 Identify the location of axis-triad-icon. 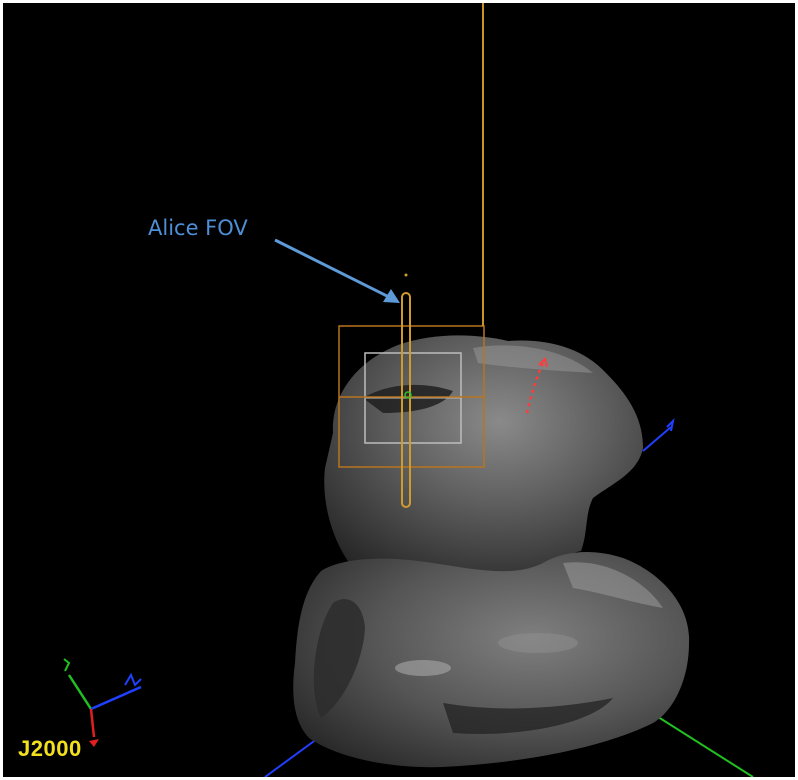
(102, 702).